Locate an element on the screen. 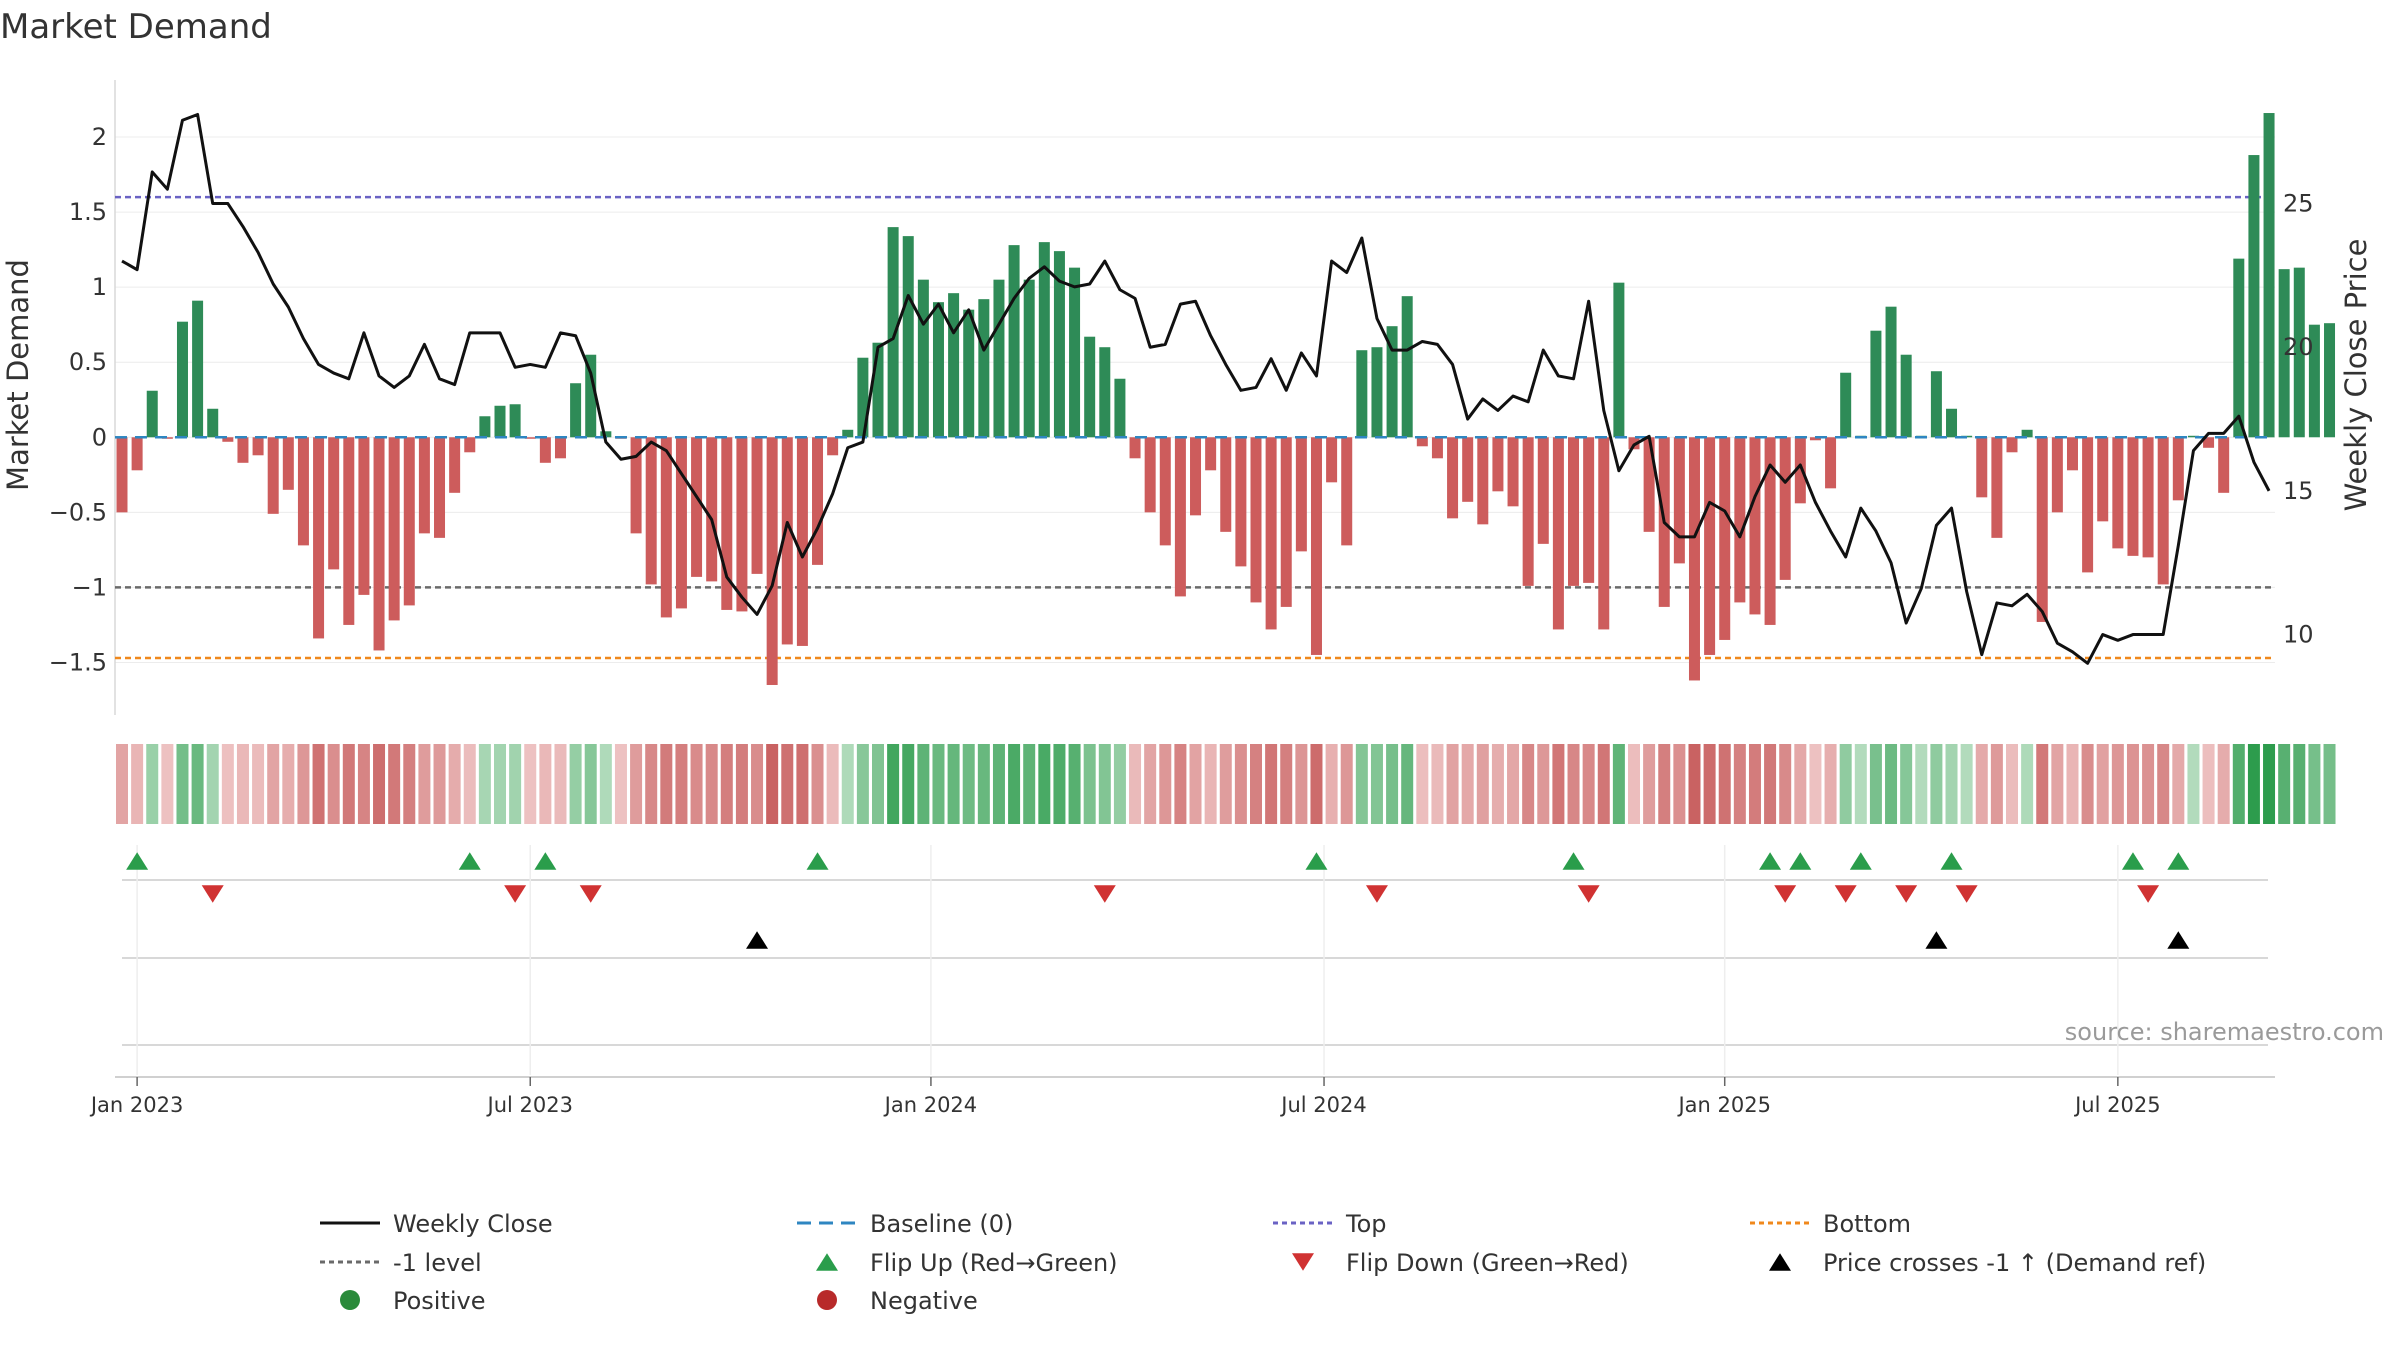  legend-label: Flip Up (Red→Green) is located at coordinates (994, 1263).